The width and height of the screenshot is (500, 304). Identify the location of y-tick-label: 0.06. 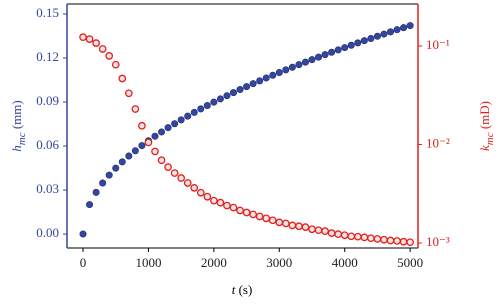
(47, 144).